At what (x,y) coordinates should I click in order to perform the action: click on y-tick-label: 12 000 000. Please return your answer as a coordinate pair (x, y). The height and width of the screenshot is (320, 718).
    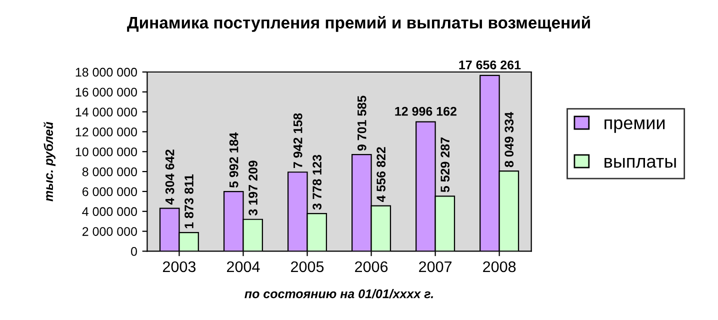
    Looking at the image, I should click on (106, 132).